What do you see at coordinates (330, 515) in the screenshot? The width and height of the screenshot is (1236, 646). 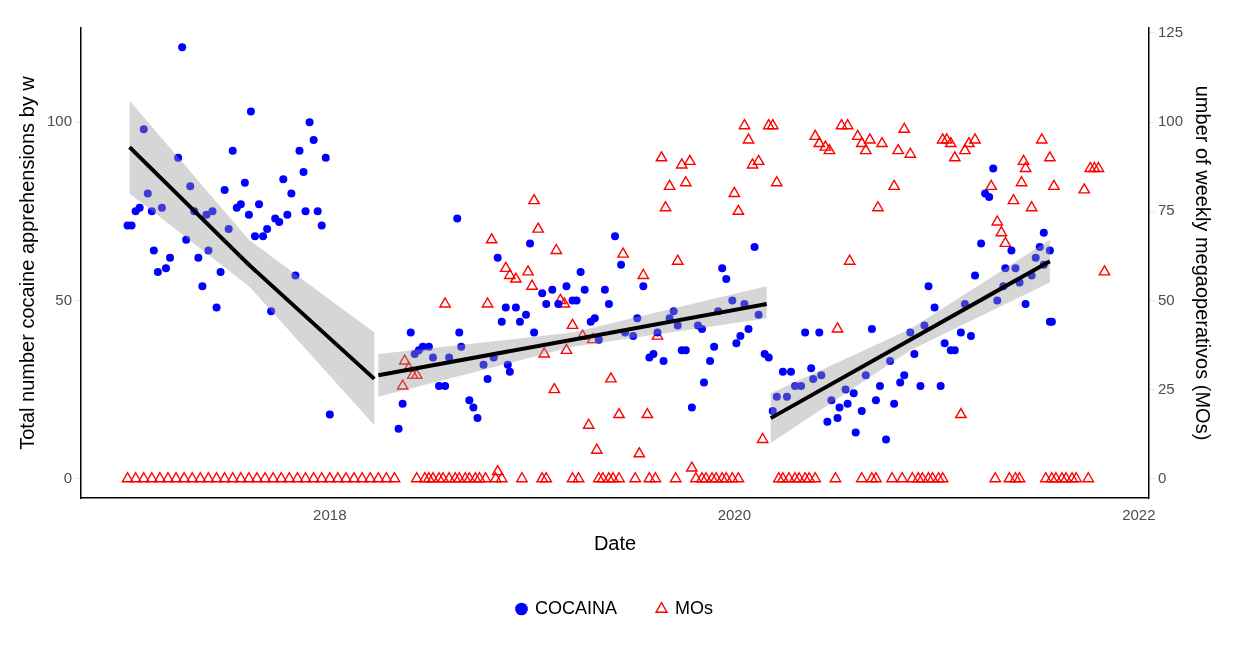 I see `x-tick-label: 2018` at bounding box center [330, 515].